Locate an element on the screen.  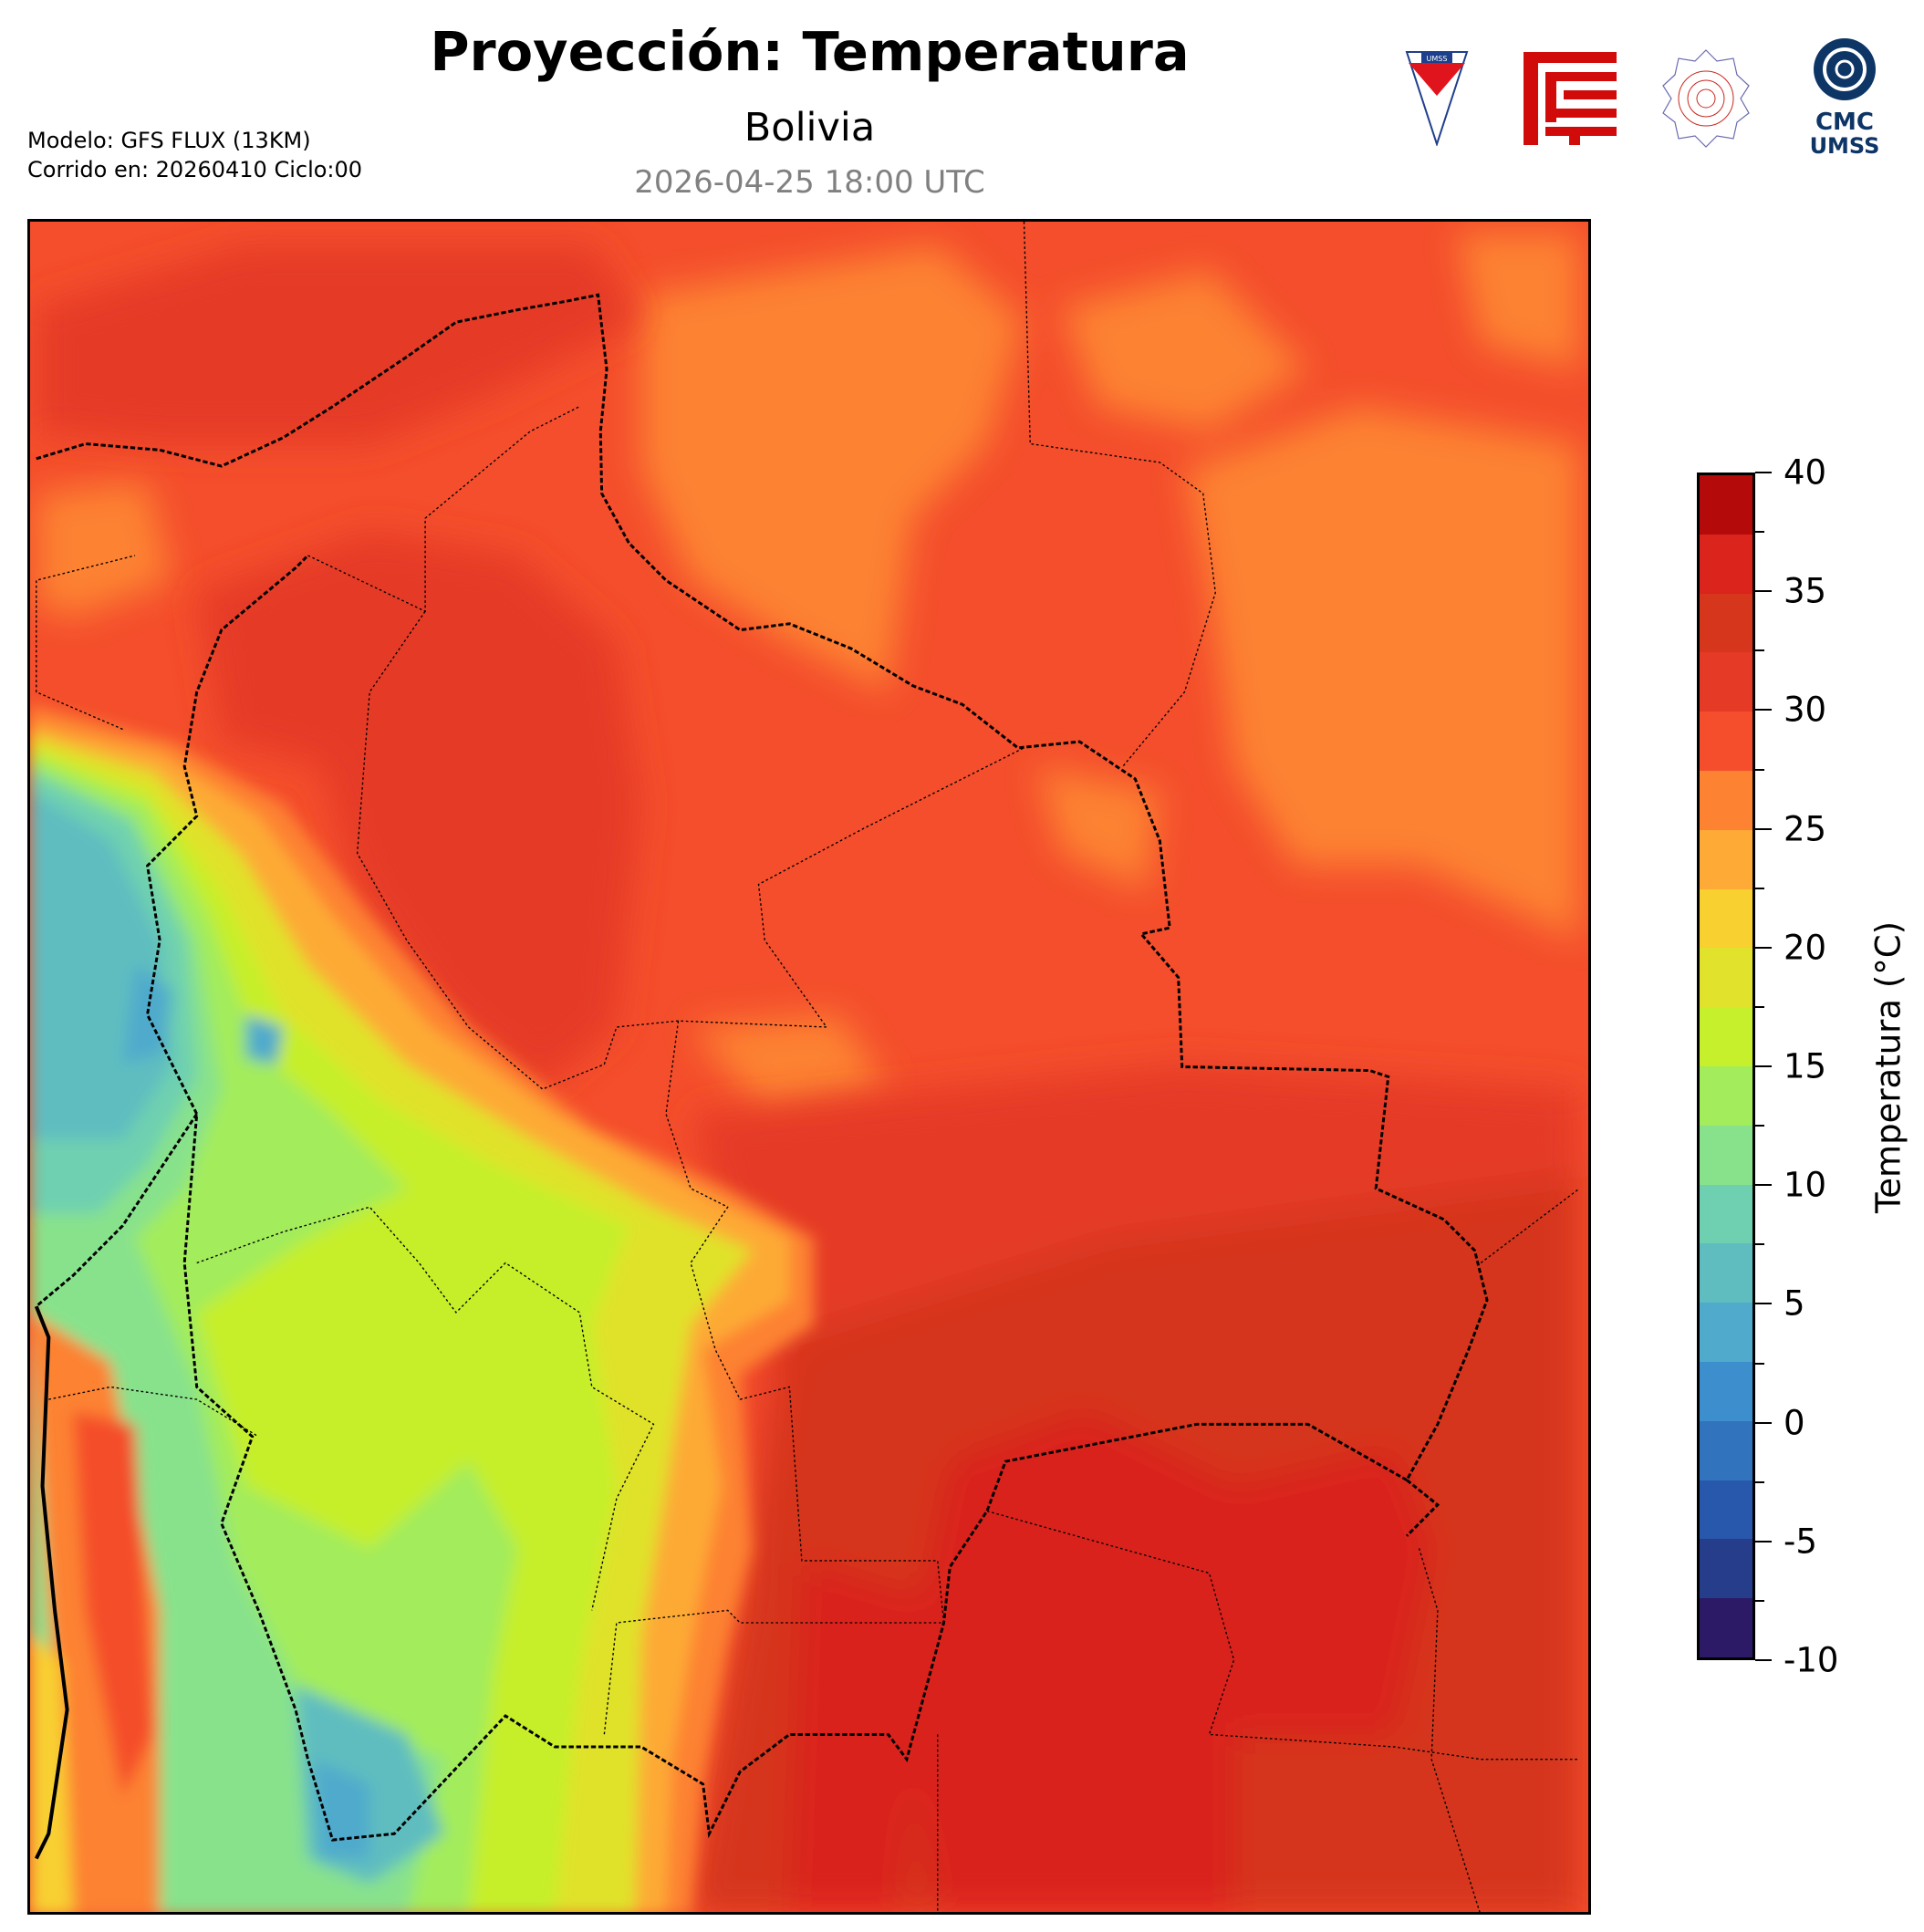
umss-shield-logo: UMSS is located at coordinates (1437, 98).